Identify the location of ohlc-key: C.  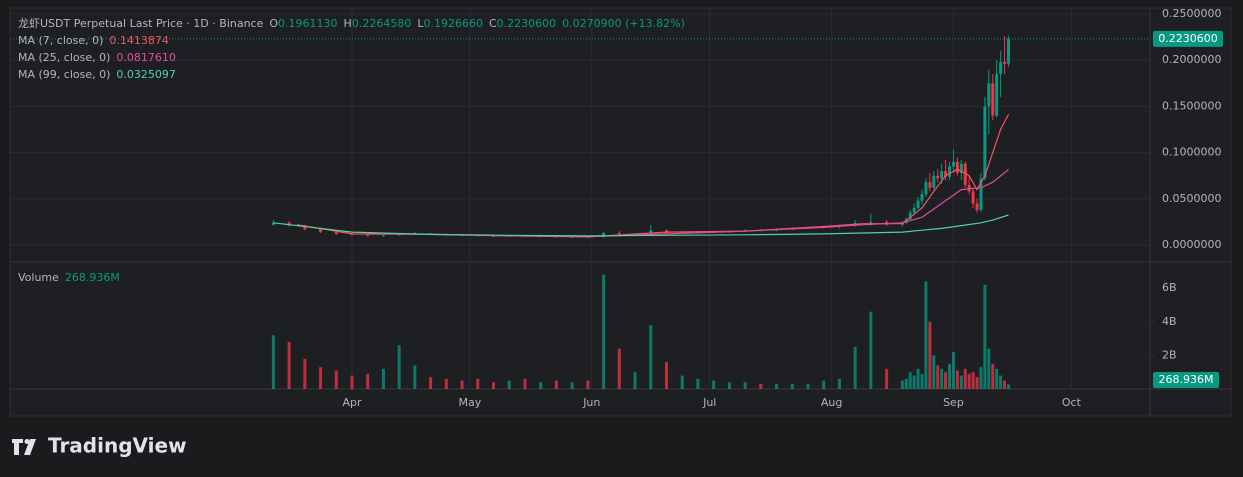
(493, 23).